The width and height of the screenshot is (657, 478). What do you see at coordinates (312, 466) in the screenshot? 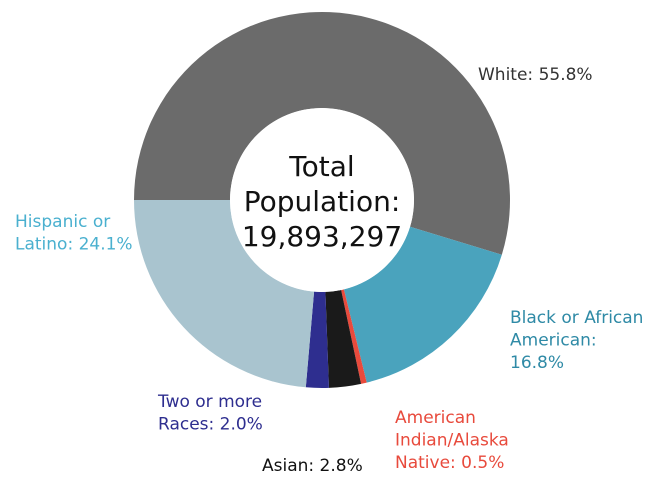
I see `slice-label: Asian: 2.8%` at bounding box center [312, 466].